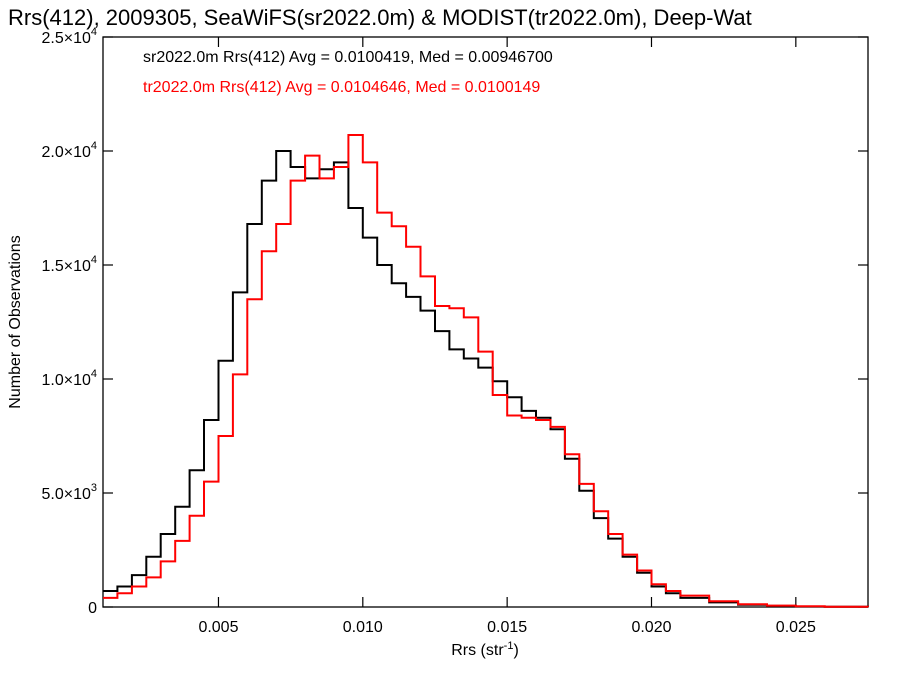 The height and width of the screenshot is (675, 900). I want to click on y-tick-label-0: 0, so click(92, 608).